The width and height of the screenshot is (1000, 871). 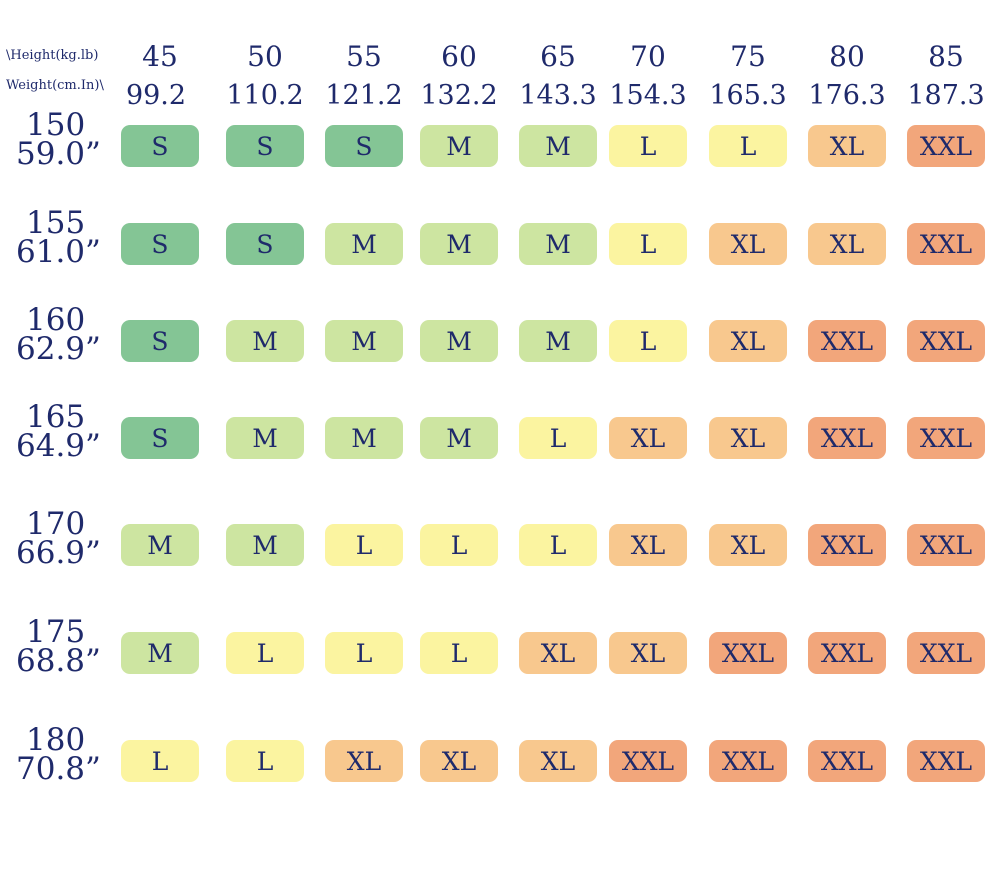 I want to click on column-header-lb: 165.3, so click(x=748, y=95).